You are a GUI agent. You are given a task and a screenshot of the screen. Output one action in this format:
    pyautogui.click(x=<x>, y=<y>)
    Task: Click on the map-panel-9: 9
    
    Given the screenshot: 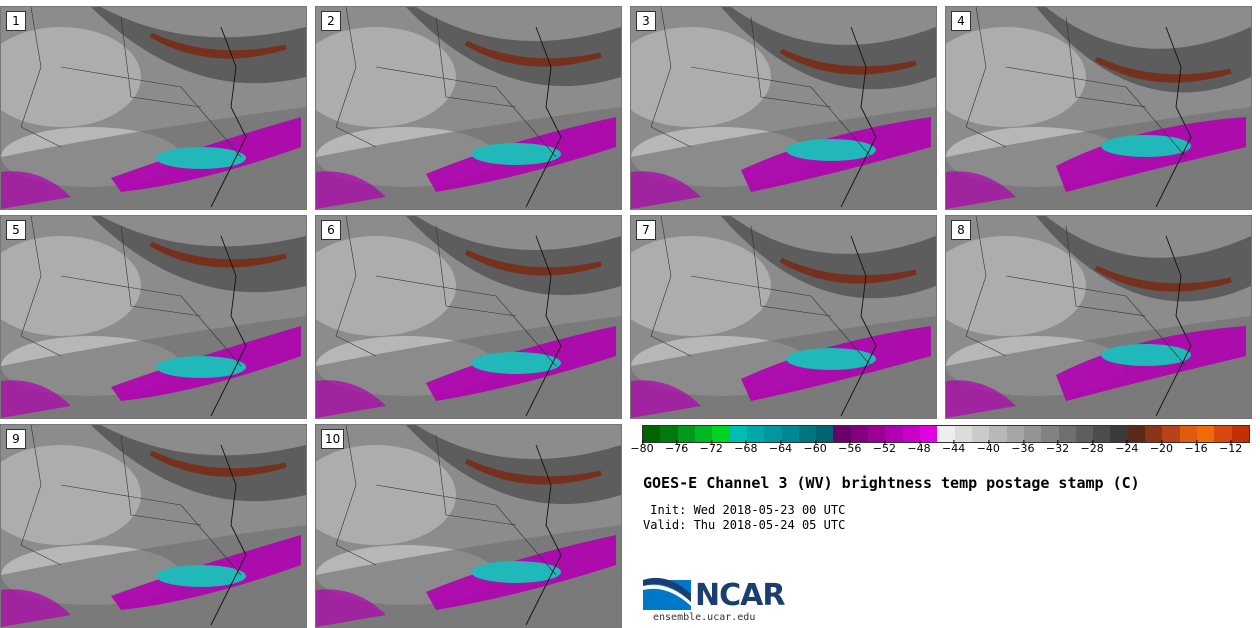 What is the action you would take?
    pyautogui.click(x=153, y=526)
    